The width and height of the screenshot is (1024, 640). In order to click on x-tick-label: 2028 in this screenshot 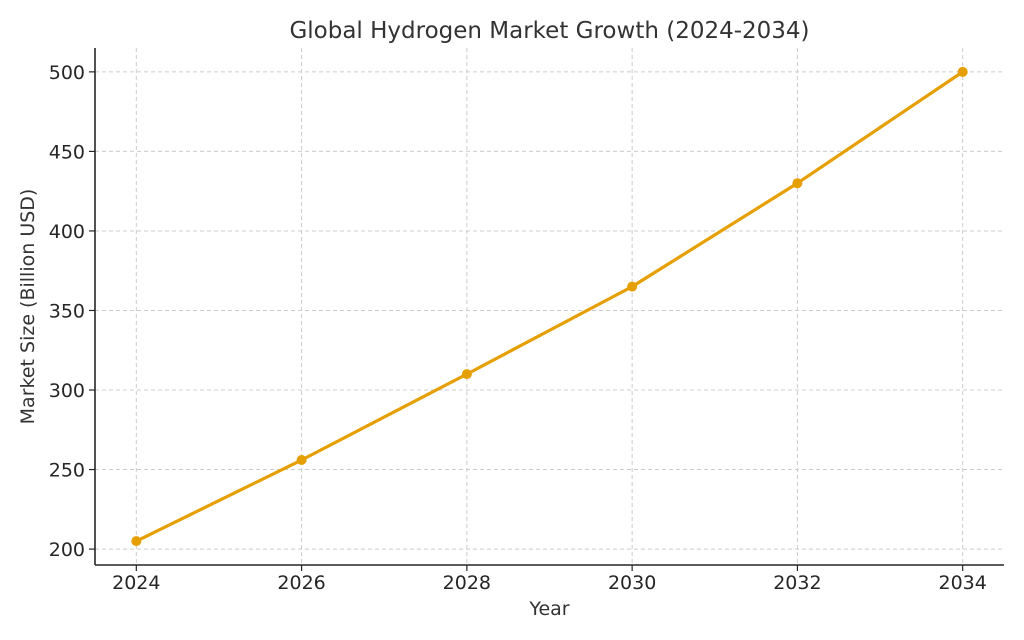, I will do `click(467, 583)`.